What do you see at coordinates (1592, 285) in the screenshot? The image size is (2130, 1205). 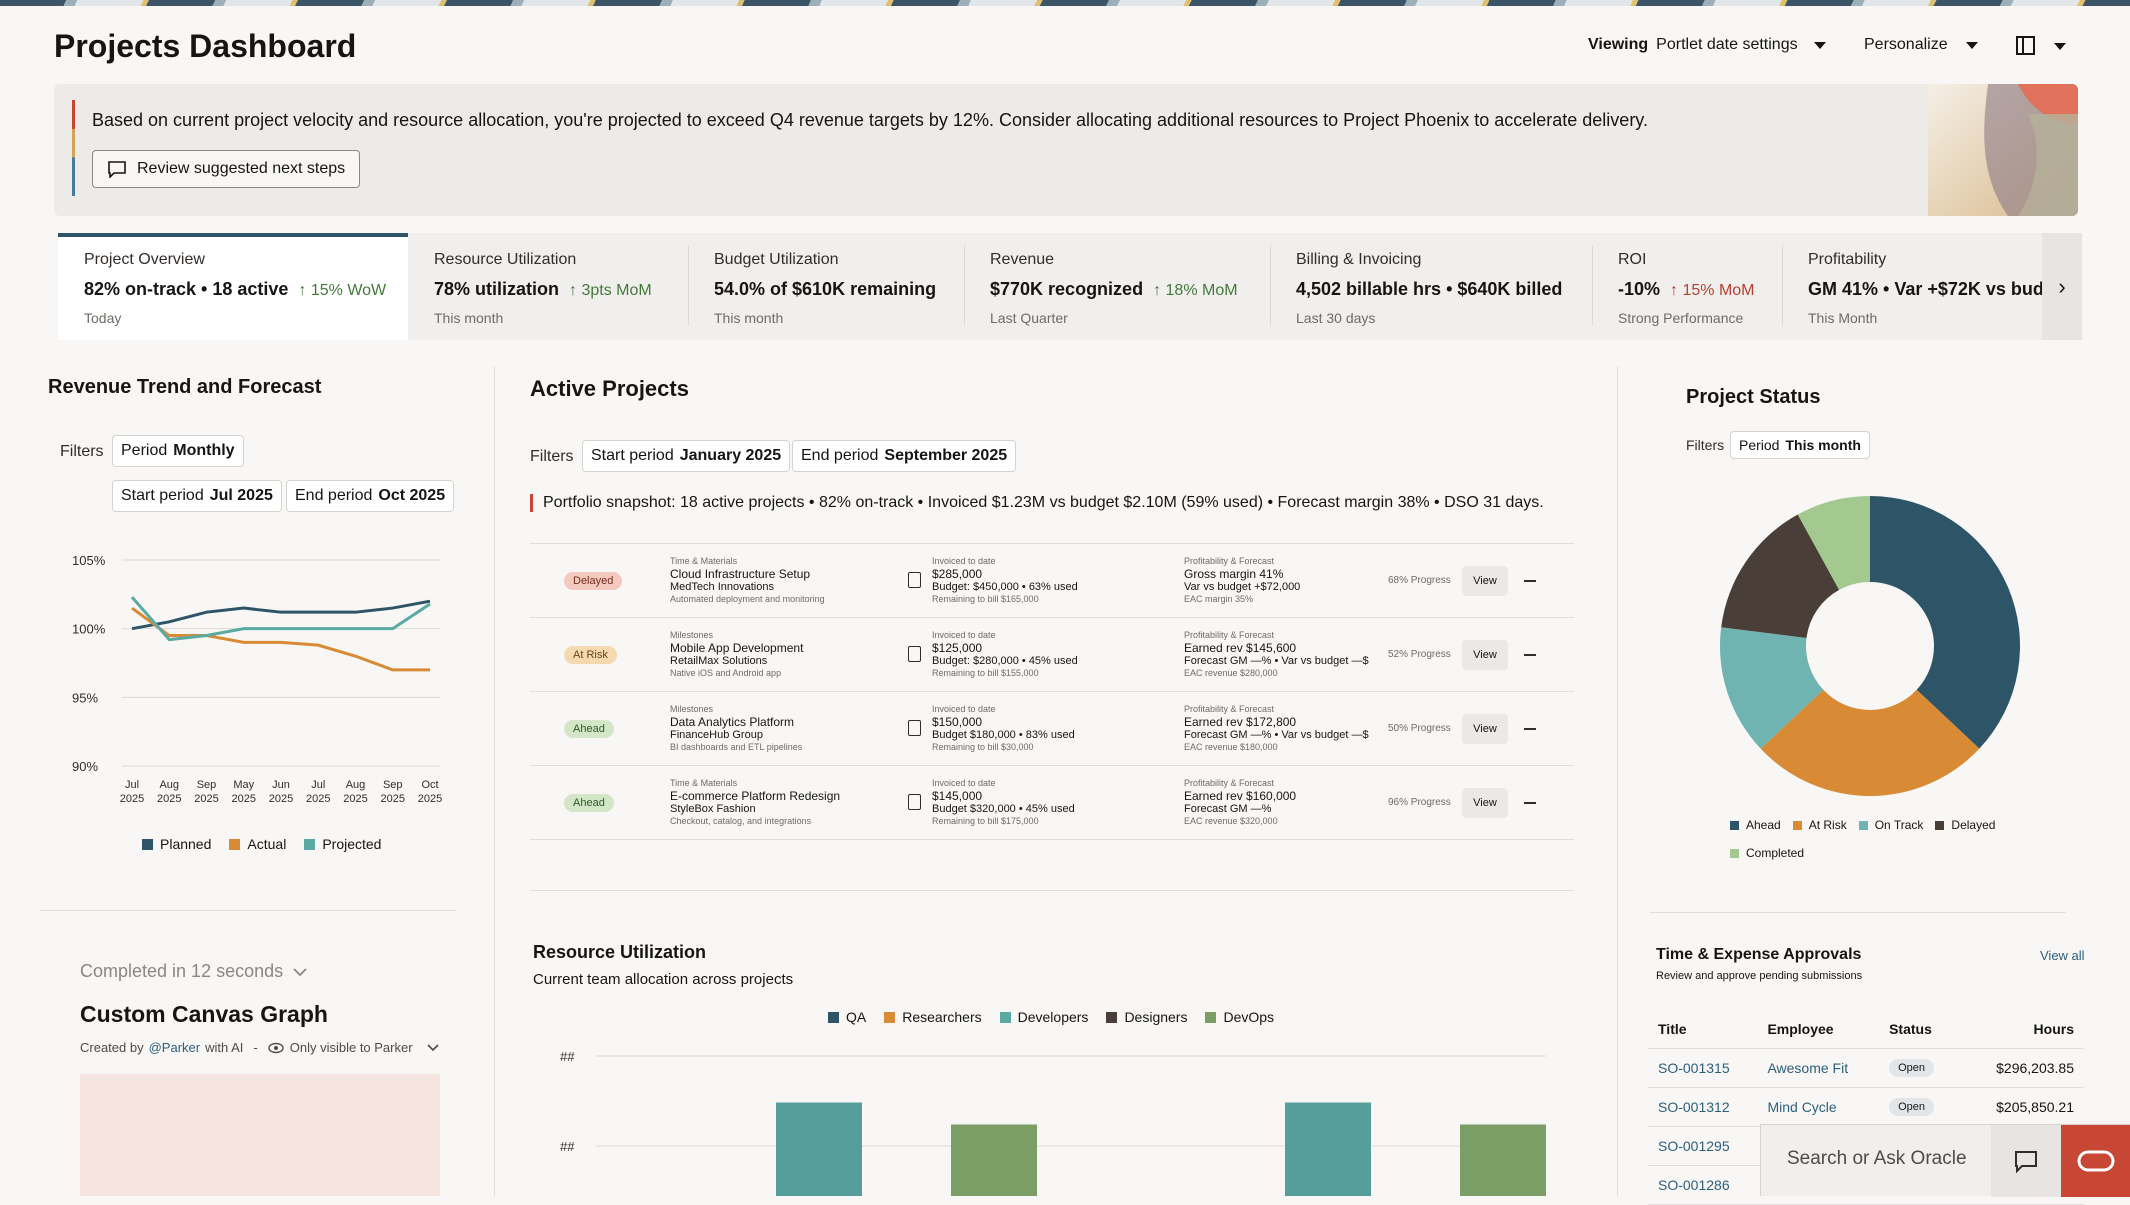 I see `kpi-divider` at bounding box center [1592, 285].